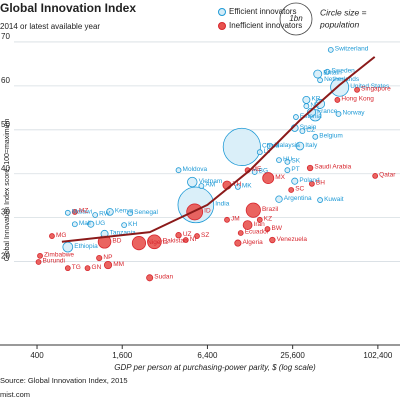 The height and width of the screenshot is (400, 400). Describe the element at coordinates (193, 239) in the screenshot. I see `point-label: NI` at that location.